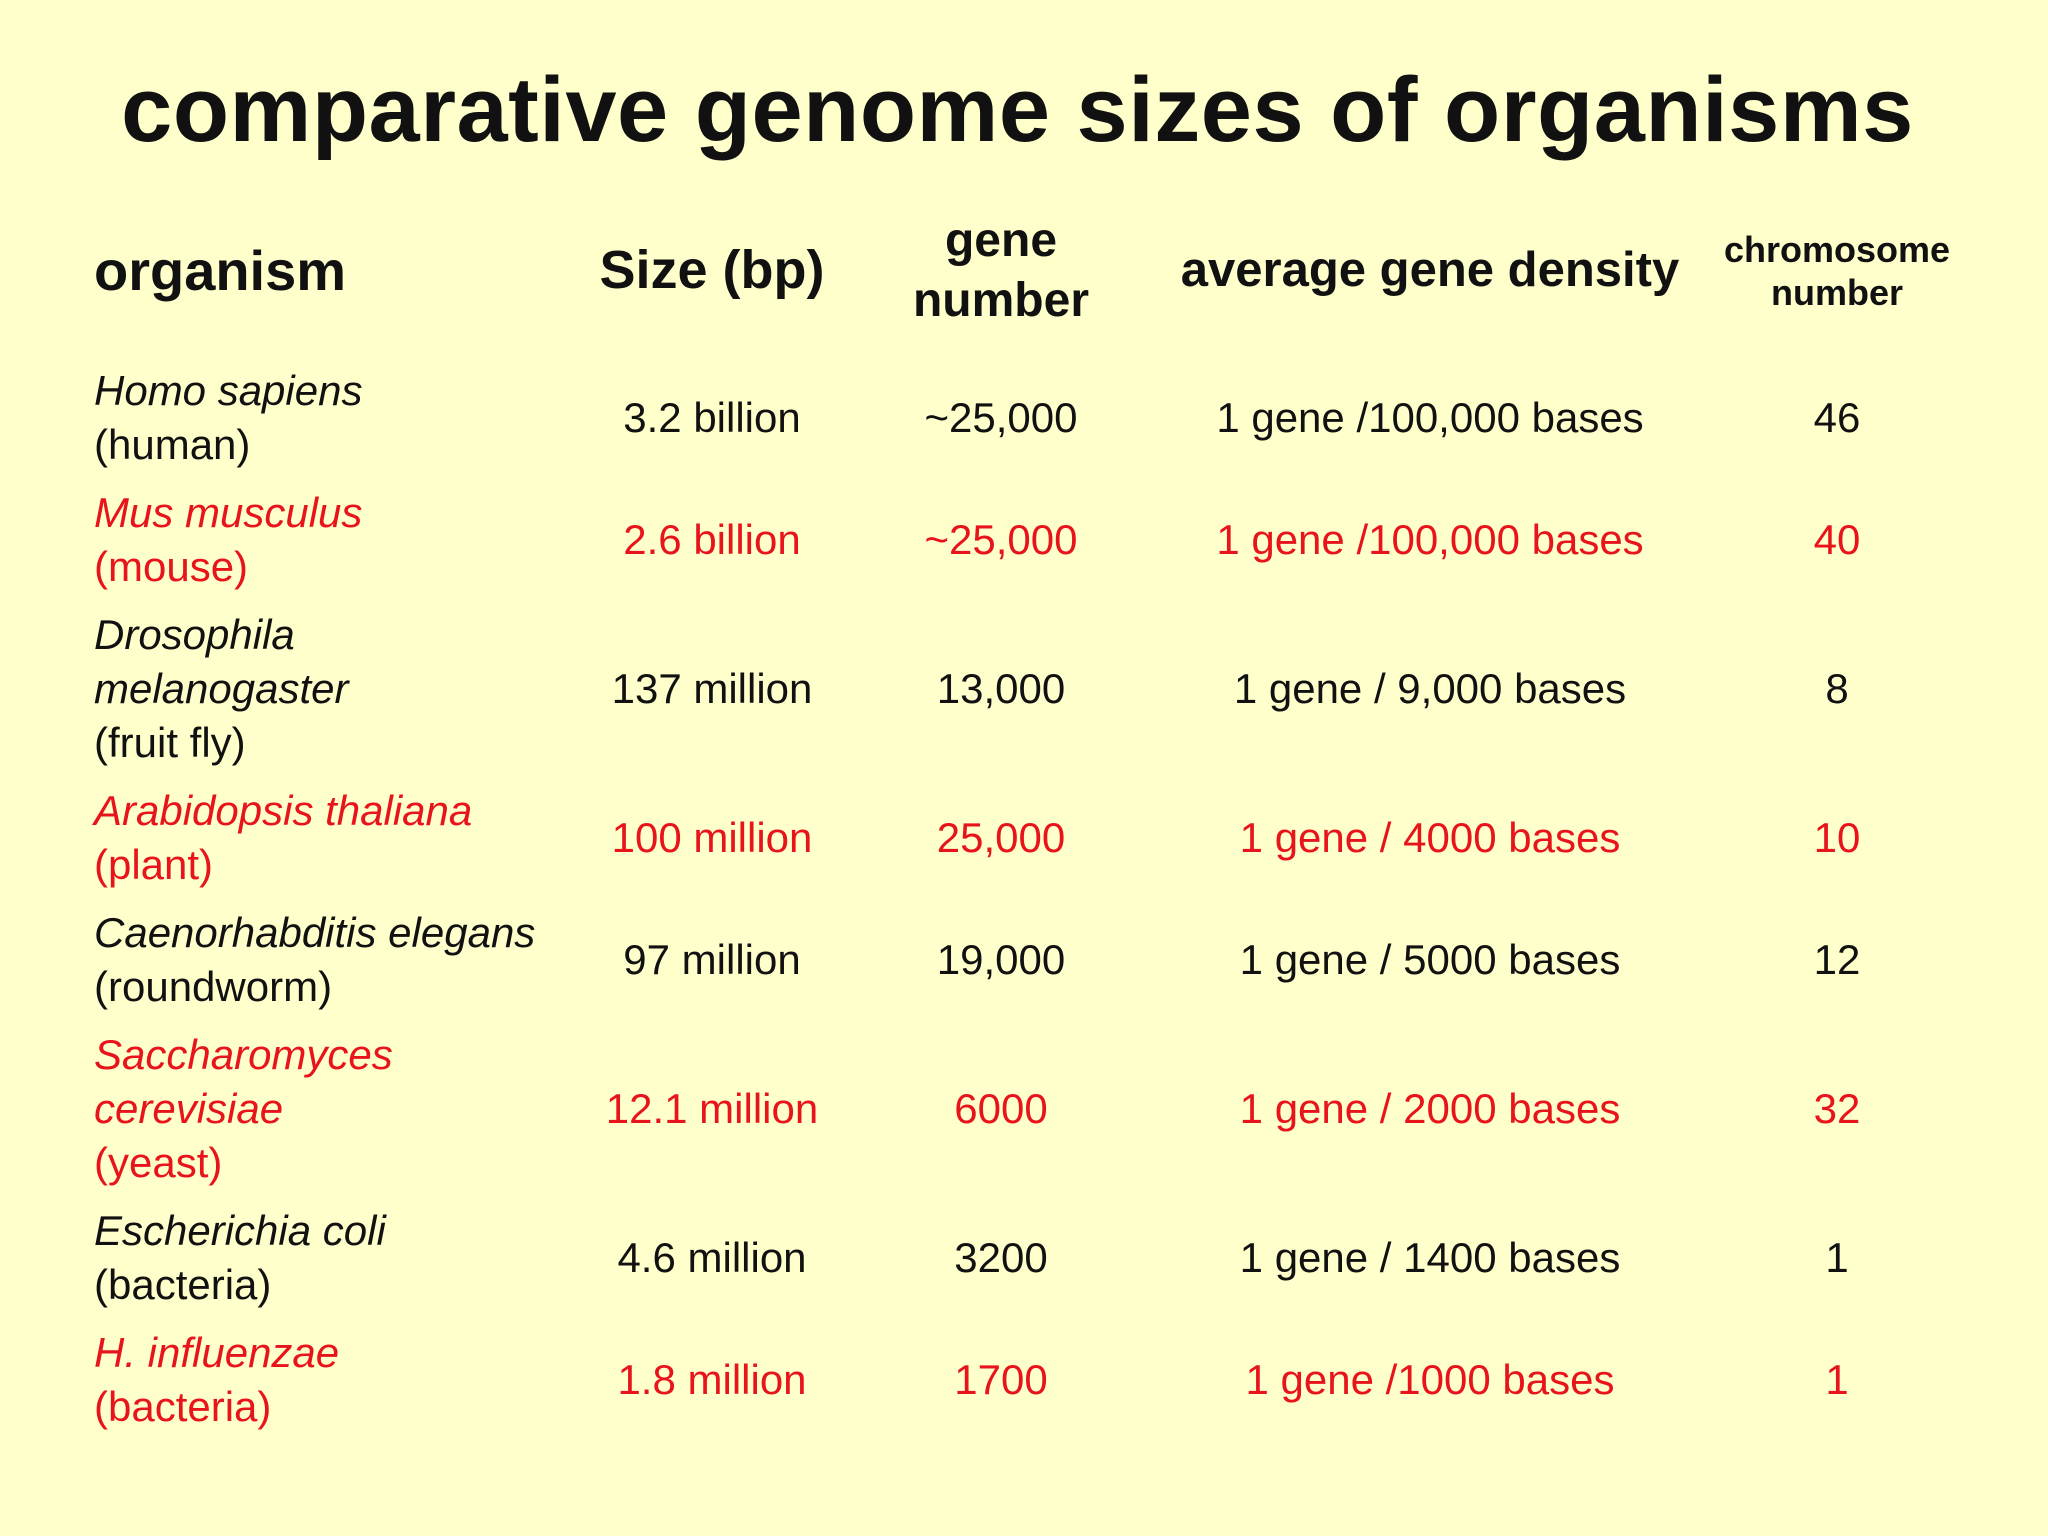  What do you see at coordinates (1001, 1108) in the screenshot?
I see `gene-number-cell: 6000` at bounding box center [1001, 1108].